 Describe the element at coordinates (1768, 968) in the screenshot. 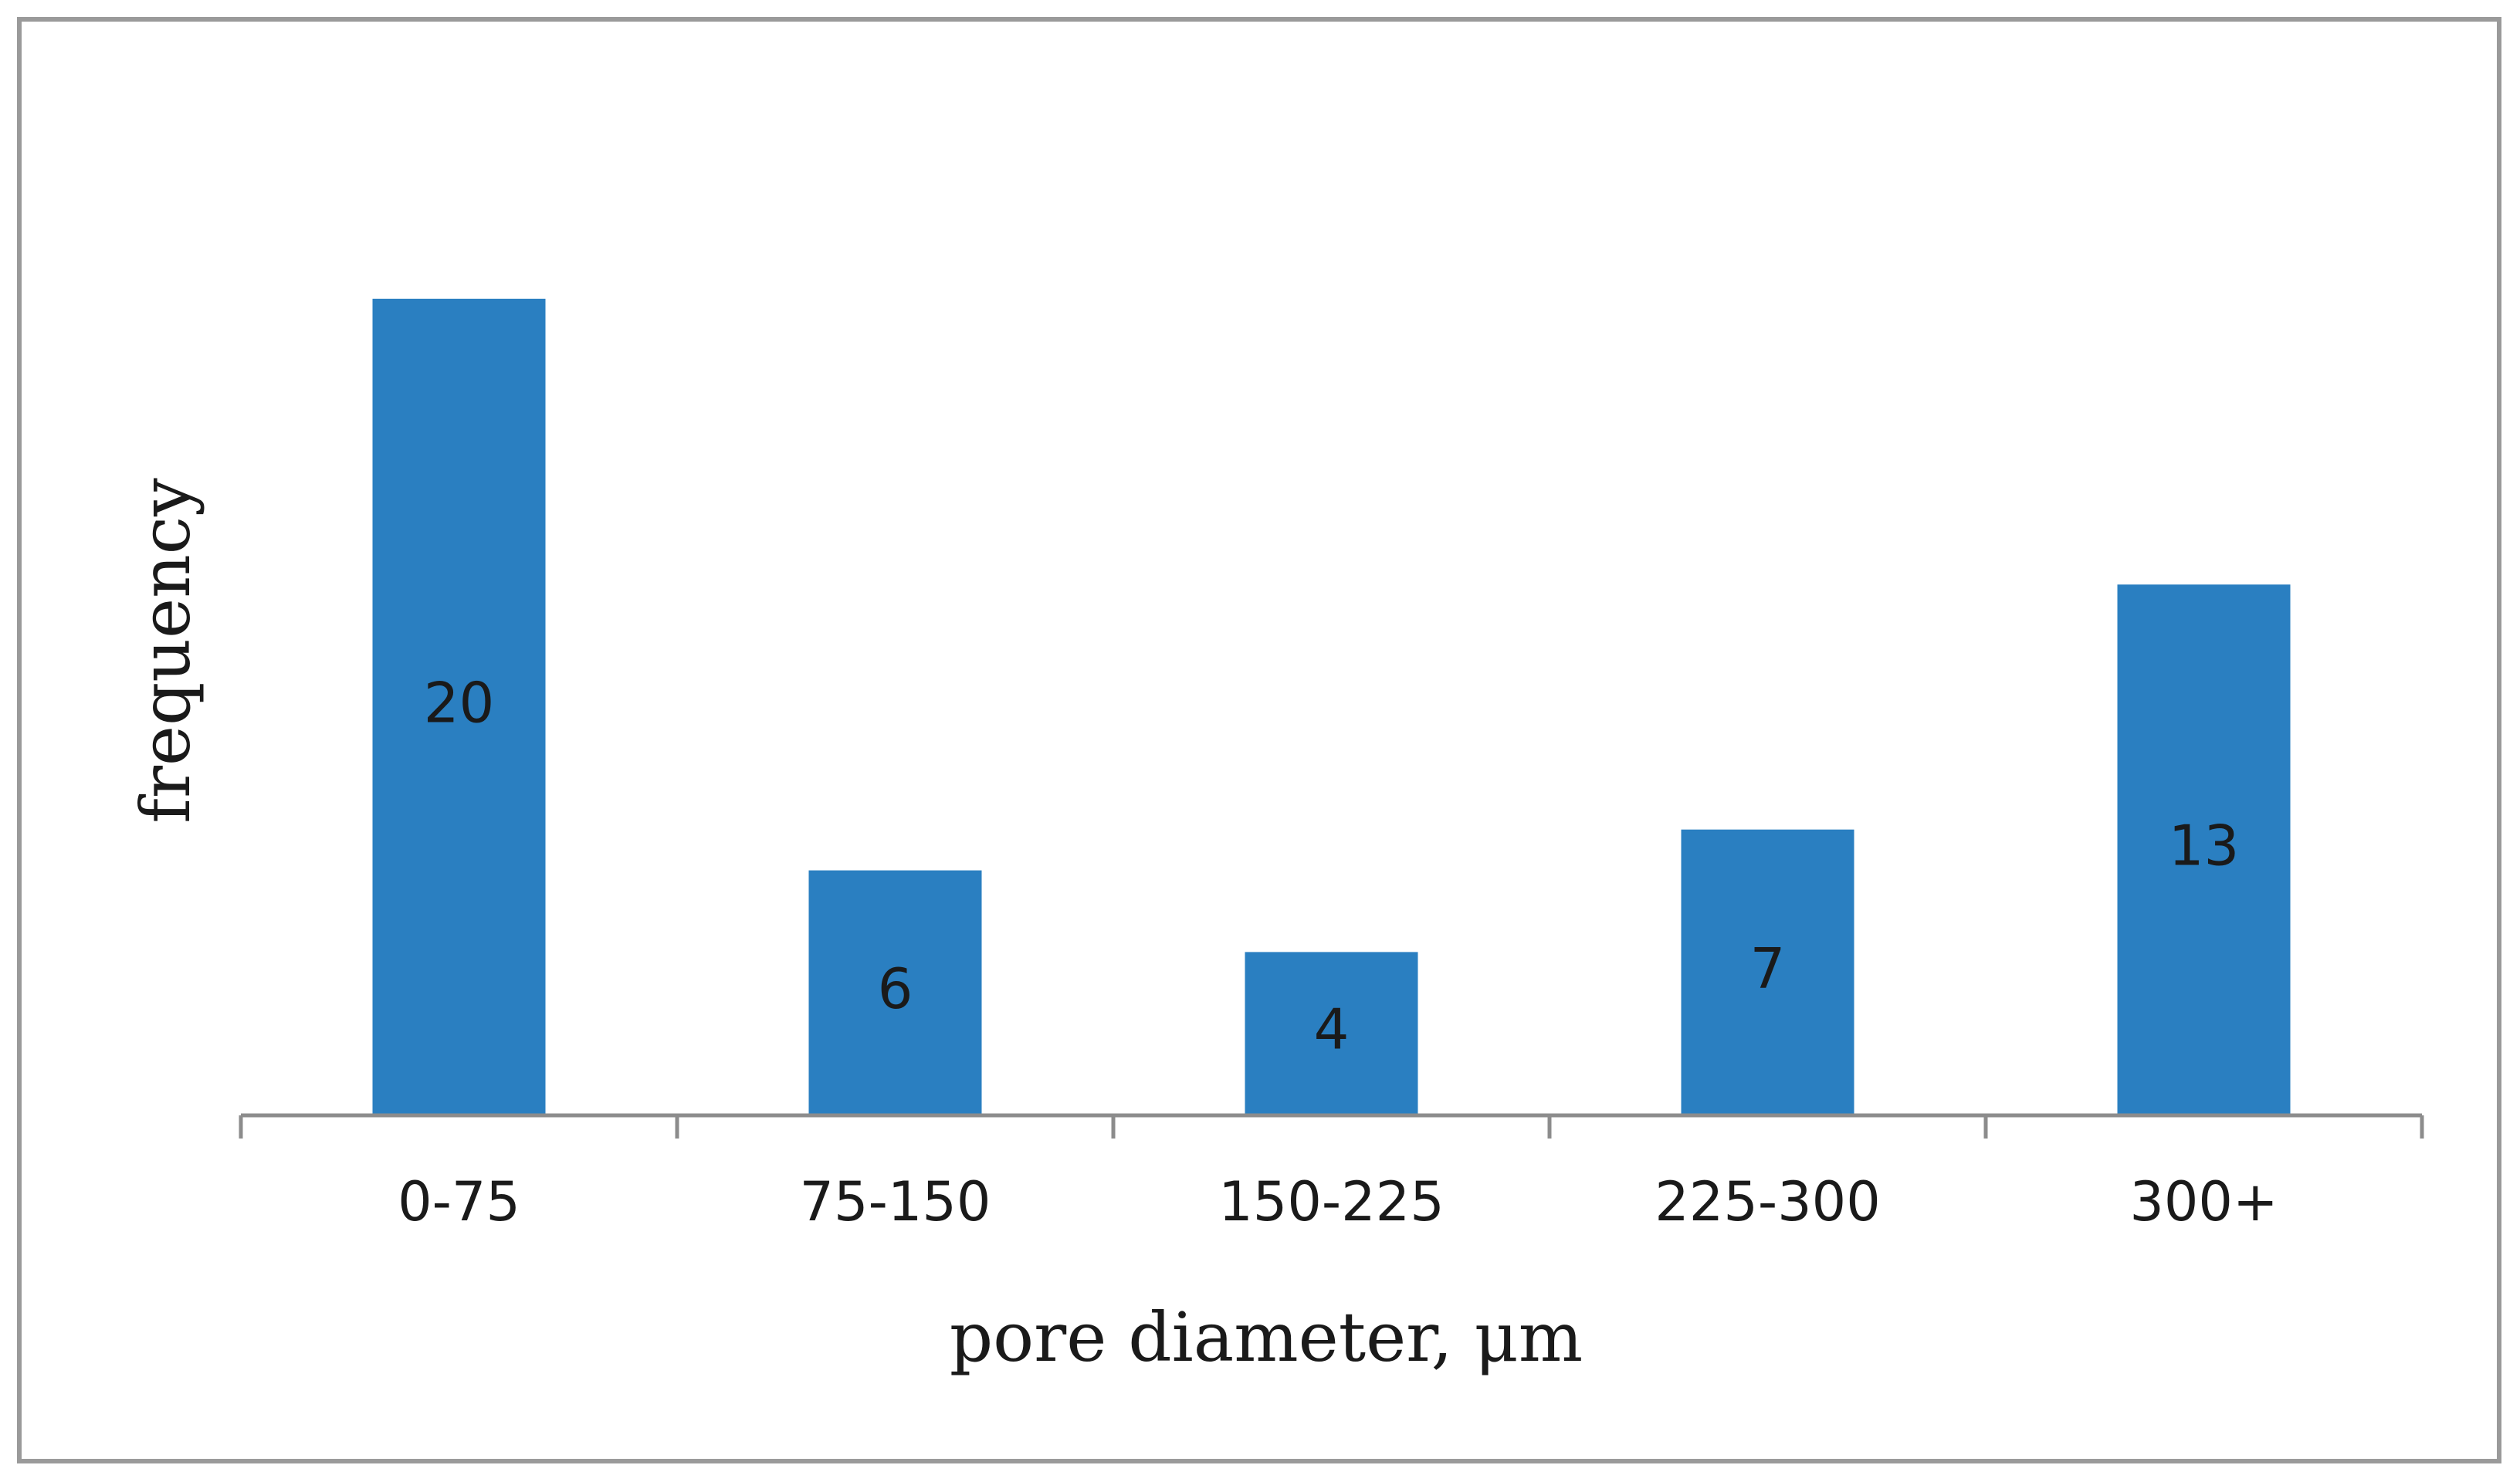

I see `data-label: 7` at that location.